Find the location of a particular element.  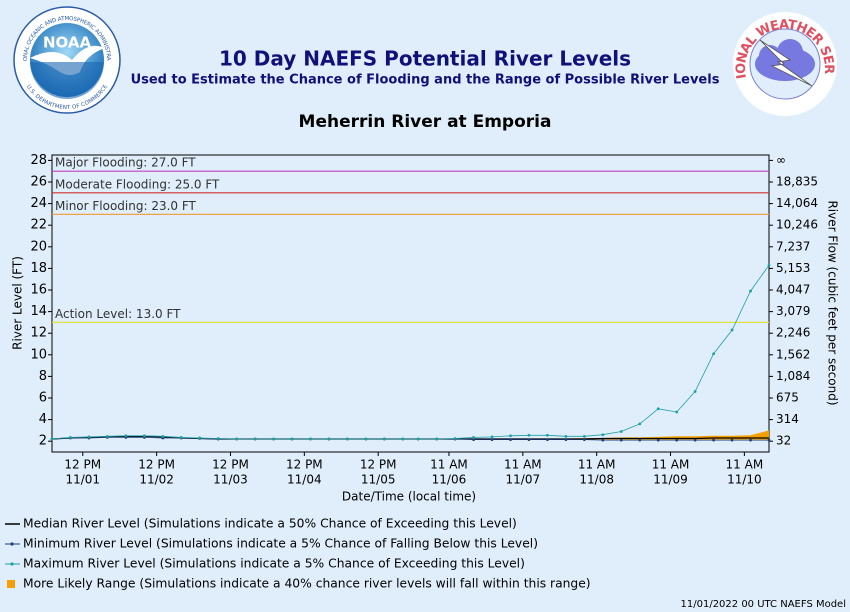

x-tick-date: 11/06 is located at coordinates (449, 480).